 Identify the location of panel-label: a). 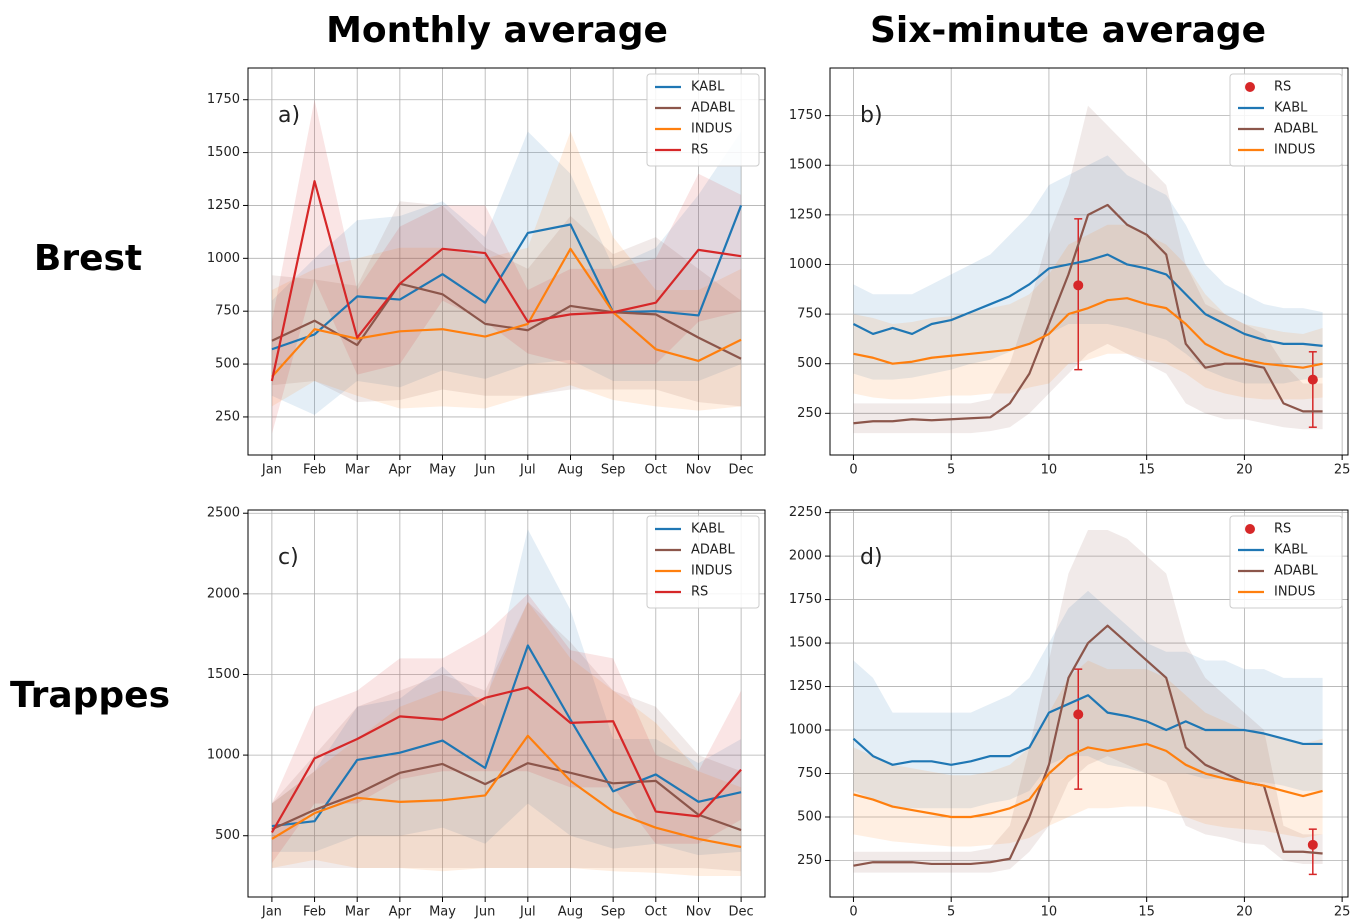
(289, 115).